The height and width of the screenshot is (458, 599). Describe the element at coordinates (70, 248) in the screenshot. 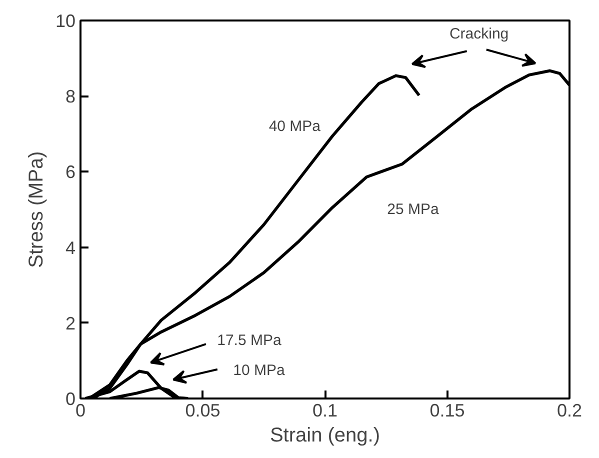

I see `y-tick-label: 4` at that location.